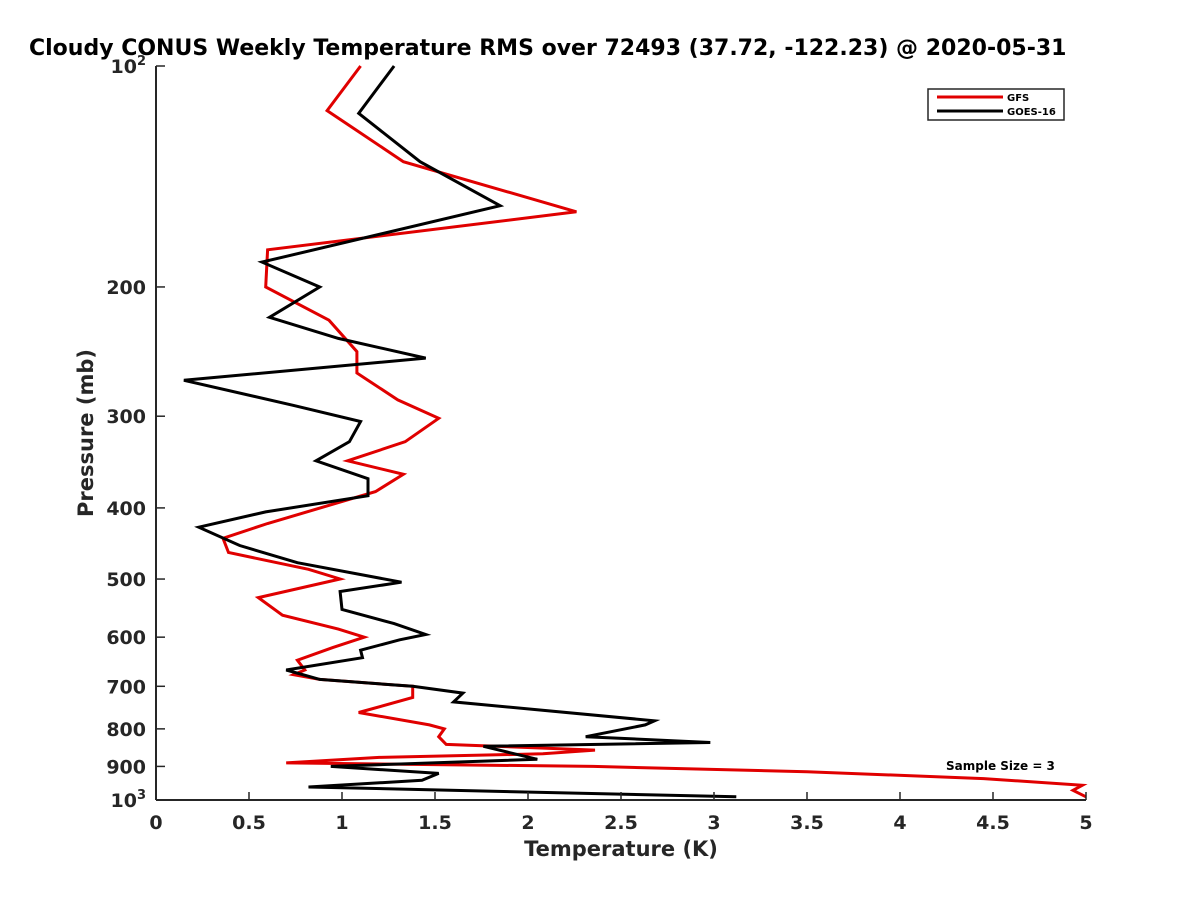  Describe the element at coordinates (126, 767) in the screenshot. I see `y-tick-label: 900` at that location.